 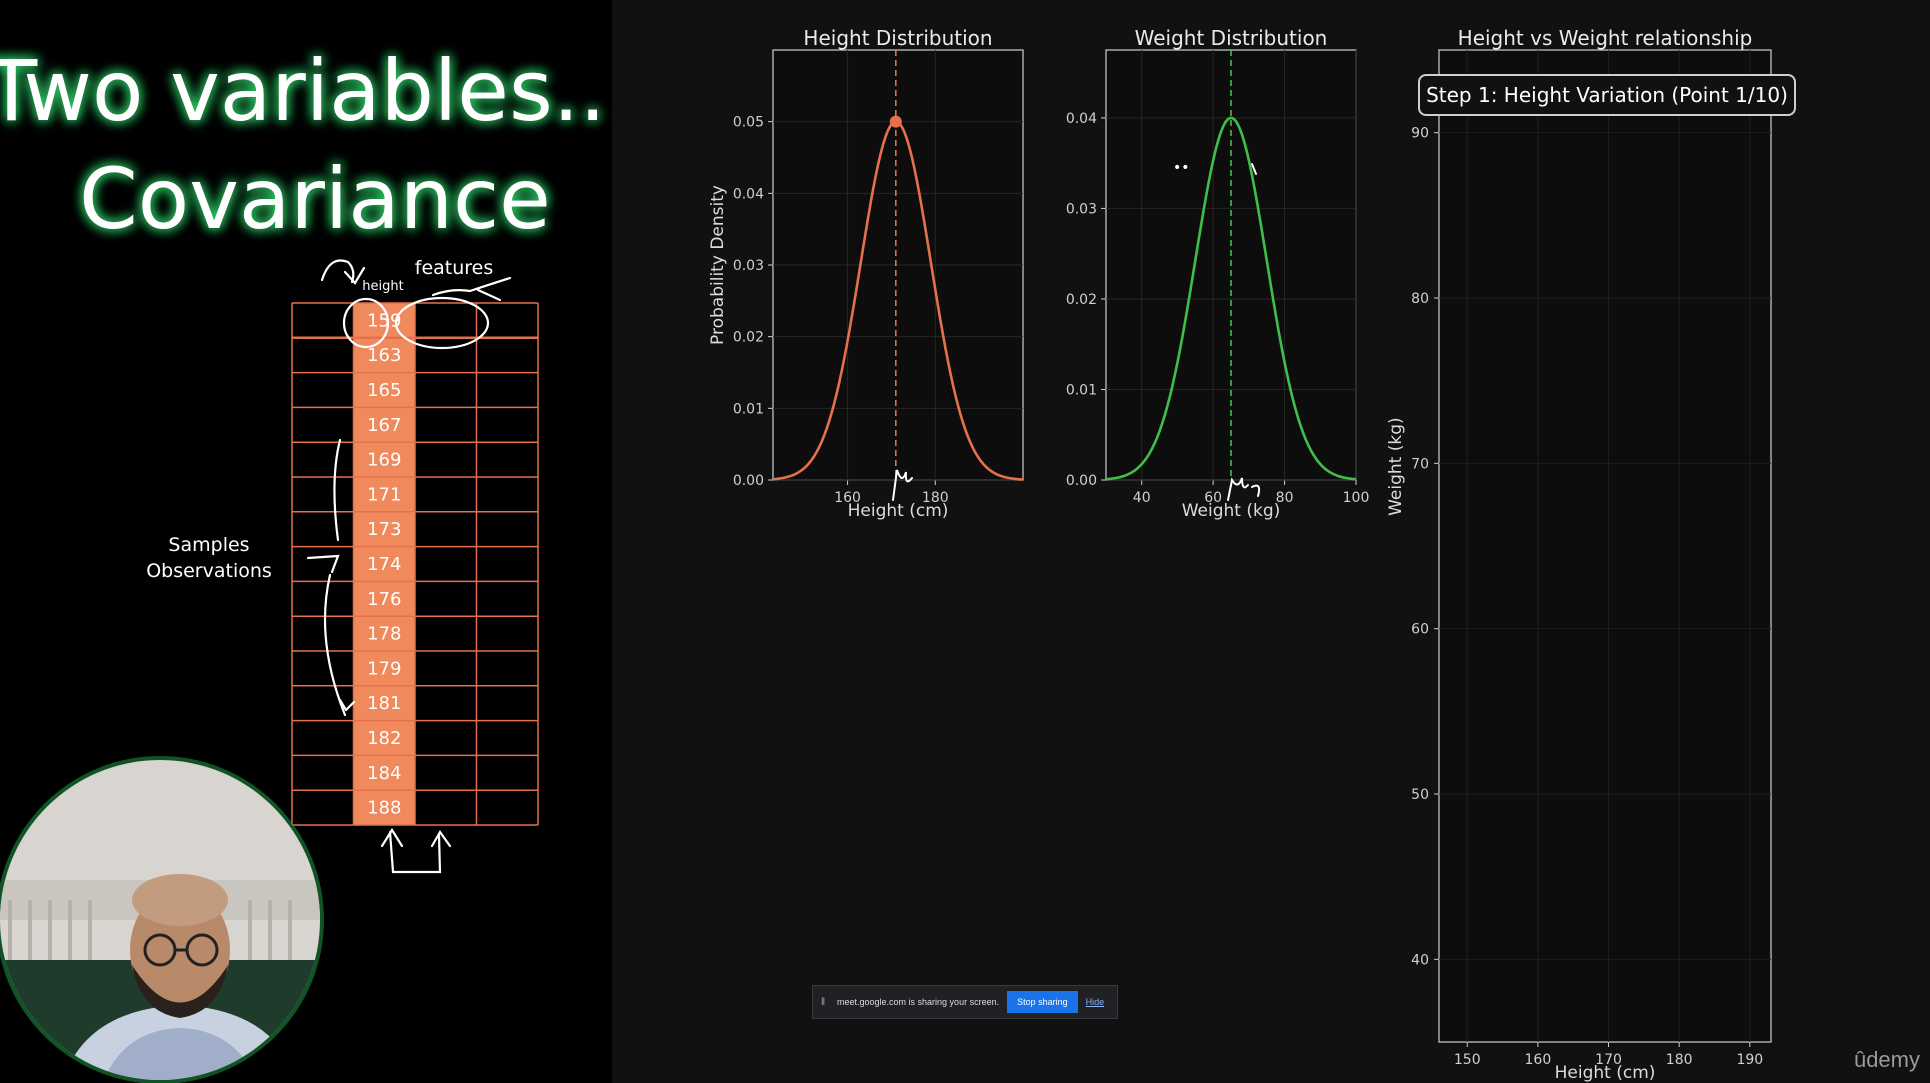 What do you see at coordinates (895, 121) in the screenshot?
I see `mean-peak-marker` at bounding box center [895, 121].